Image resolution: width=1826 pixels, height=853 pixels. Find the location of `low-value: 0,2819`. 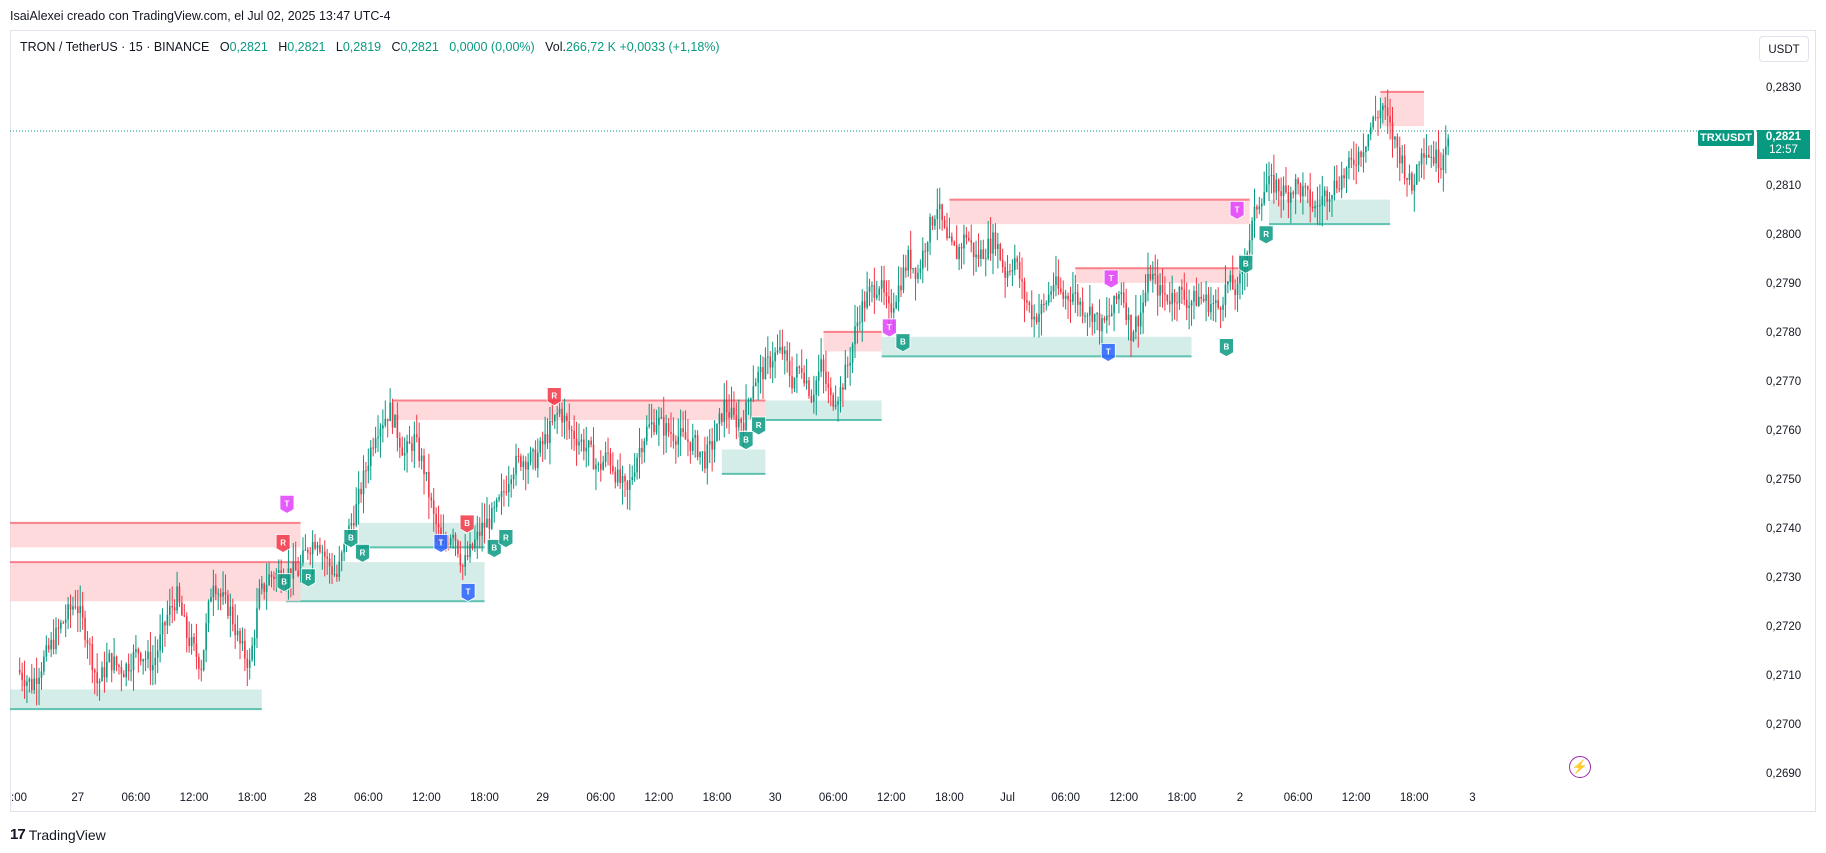

low-value: 0,2819 is located at coordinates (362, 47).